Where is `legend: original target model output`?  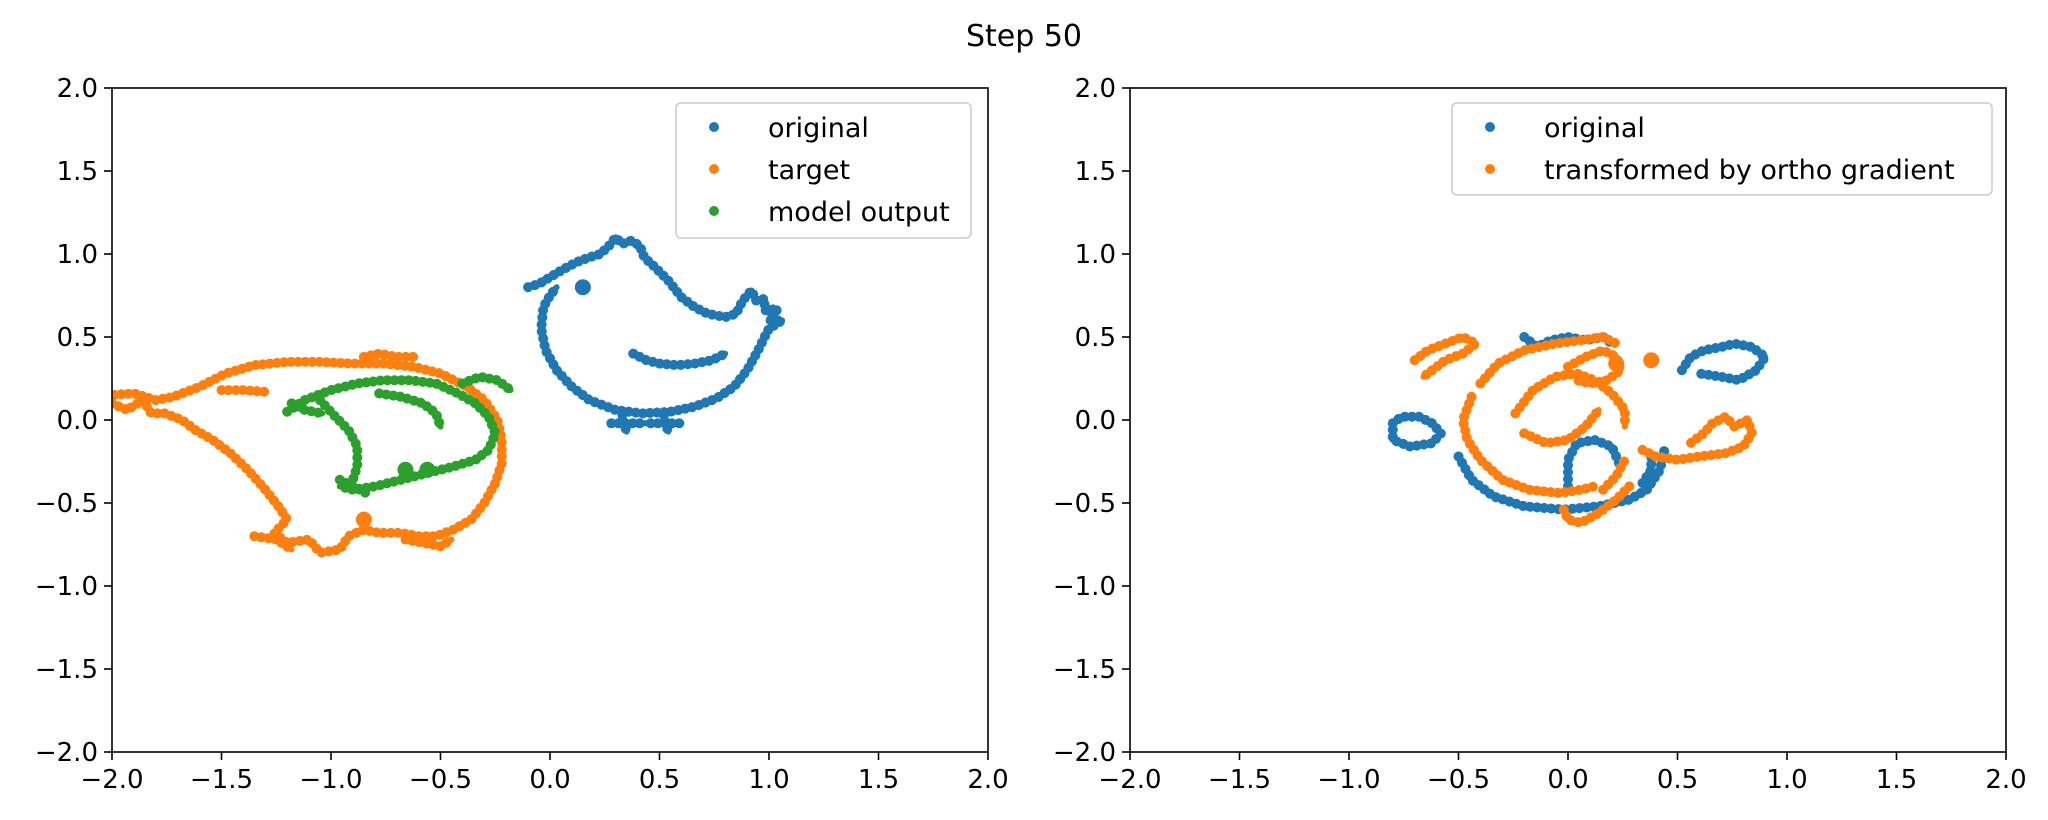
legend: original target model output is located at coordinates (823, 170).